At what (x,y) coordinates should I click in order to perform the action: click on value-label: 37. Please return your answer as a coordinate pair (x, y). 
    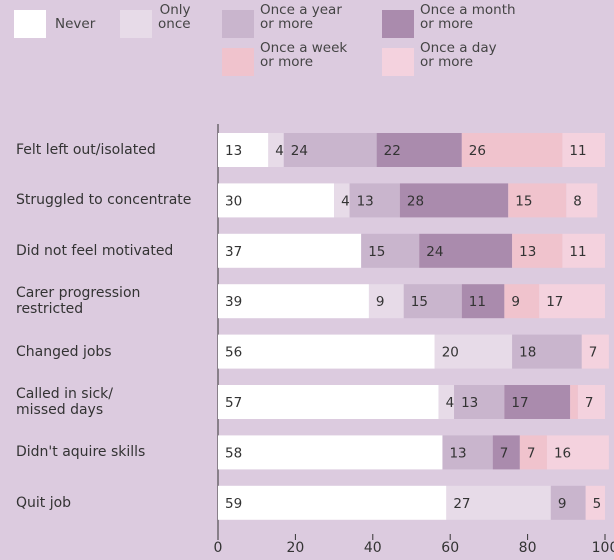
    Looking at the image, I should click on (233, 252).